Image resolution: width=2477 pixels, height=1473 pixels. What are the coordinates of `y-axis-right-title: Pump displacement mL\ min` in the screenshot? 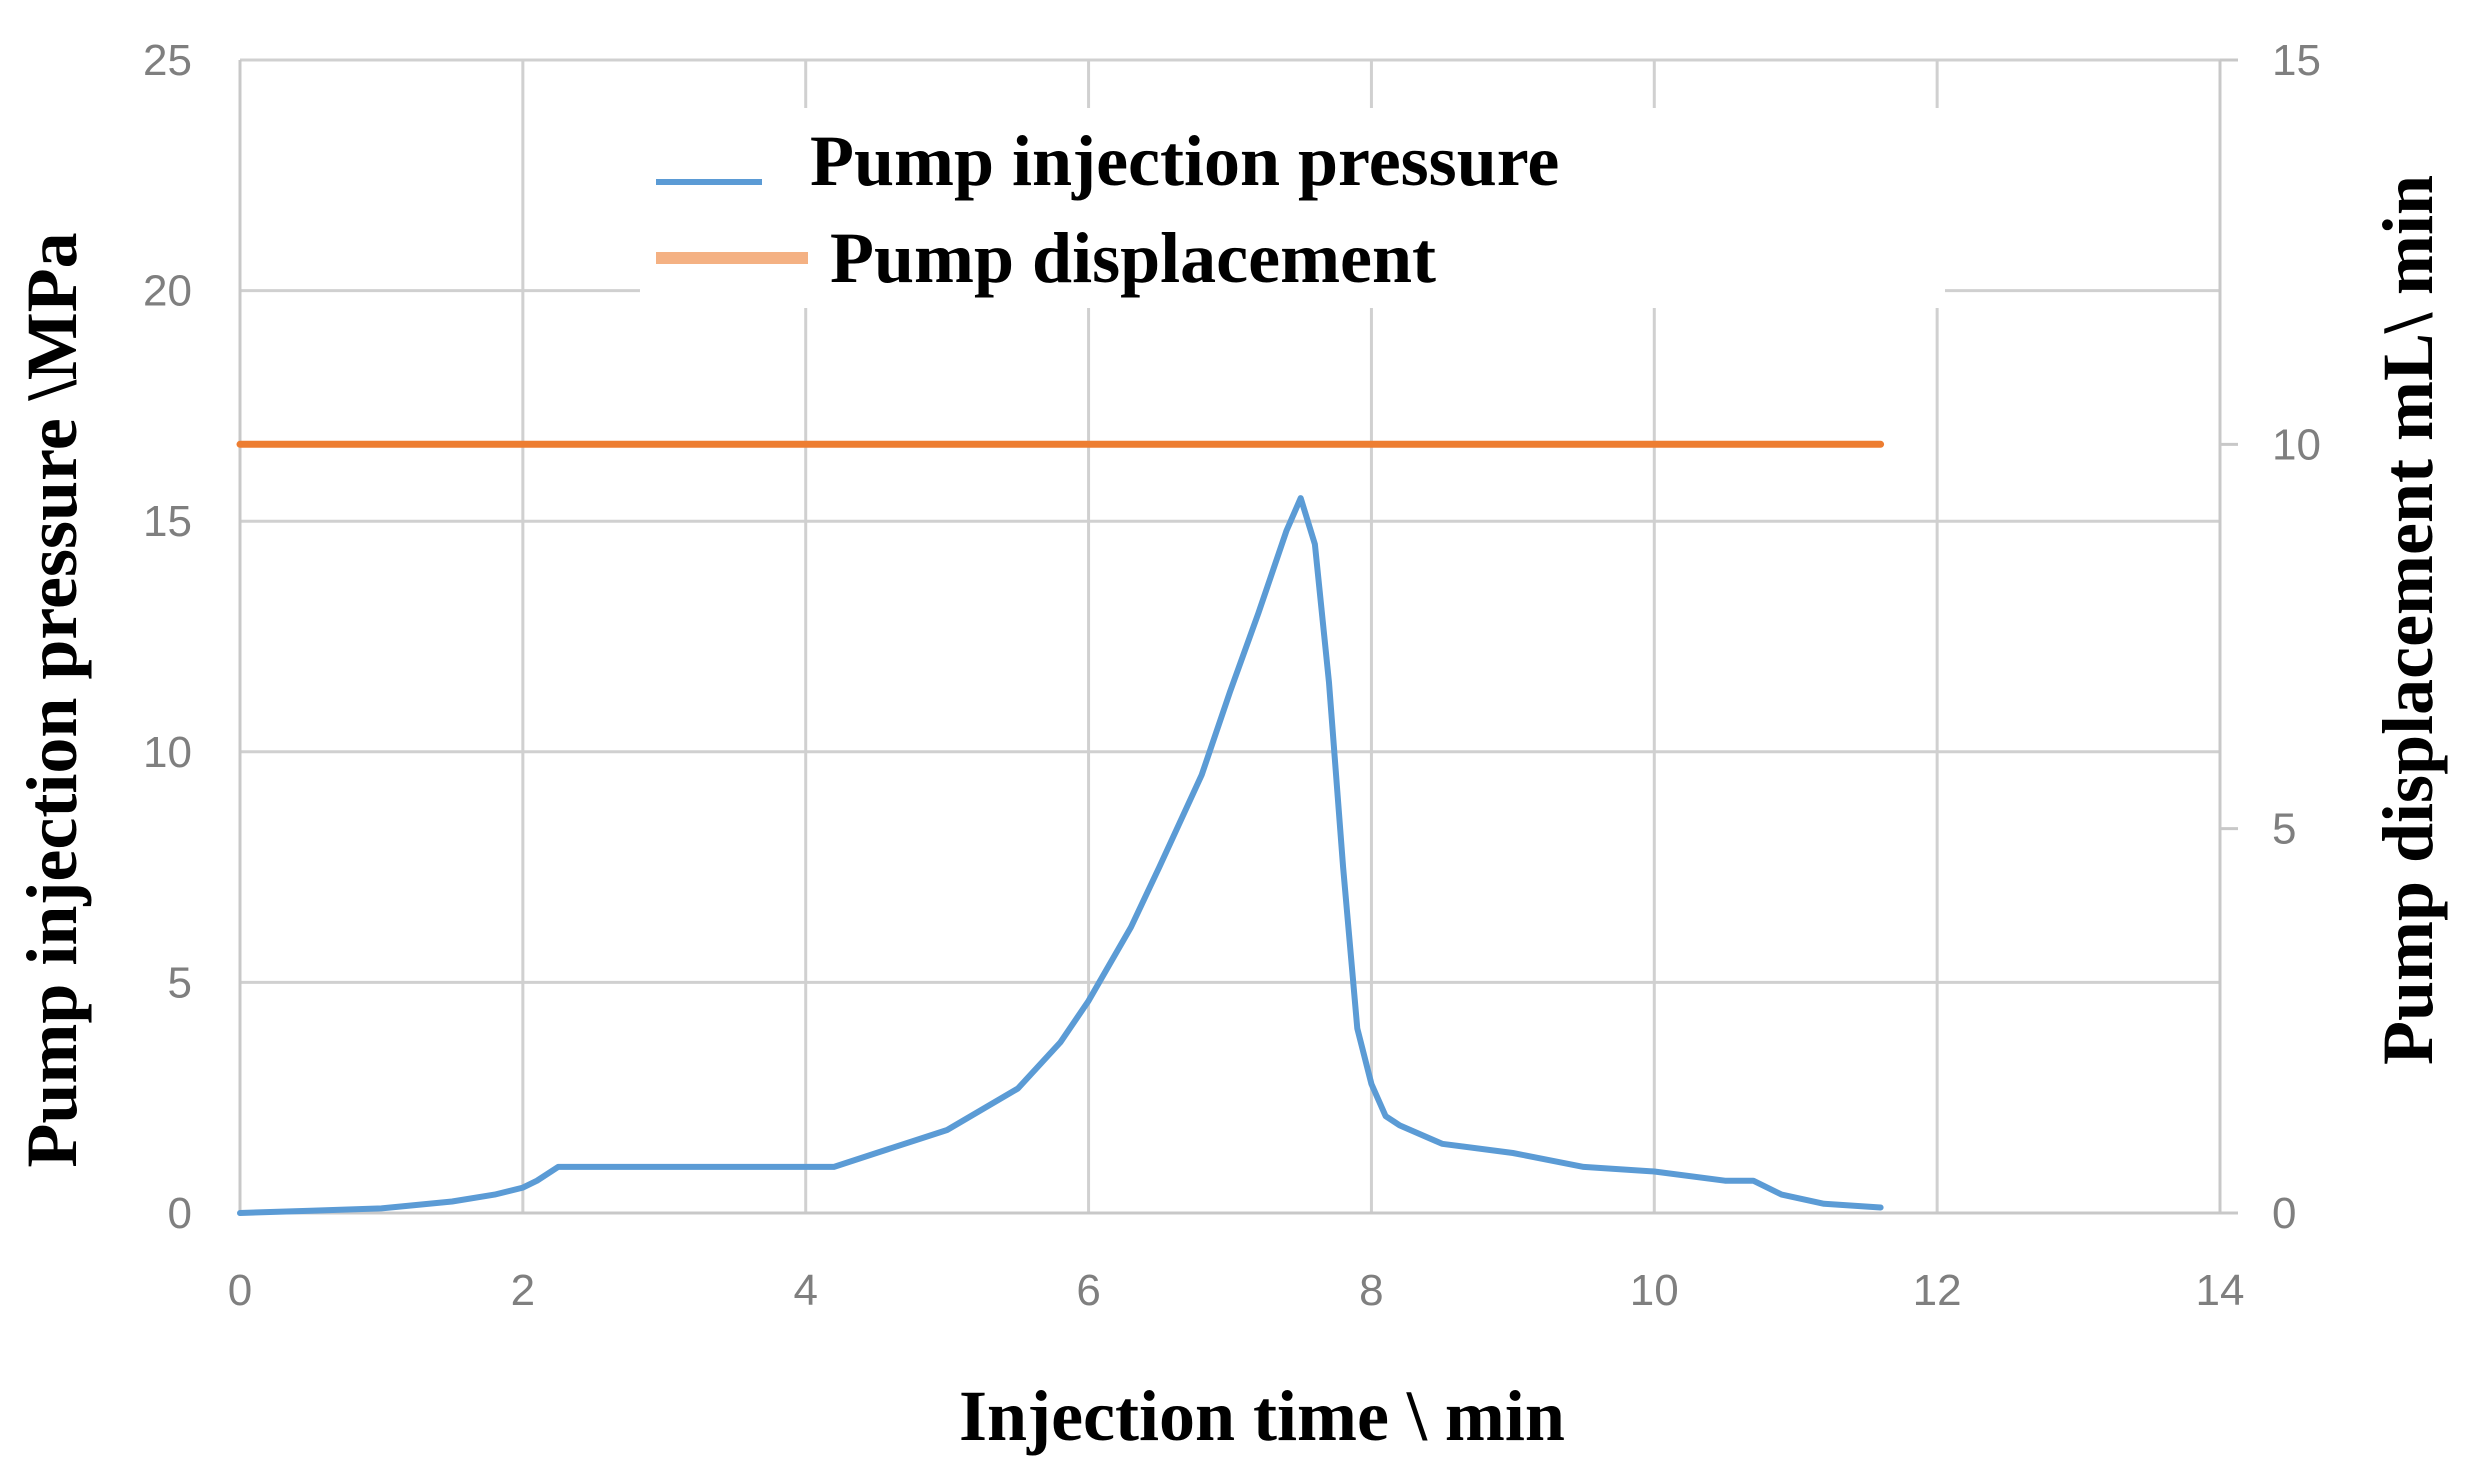 It's located at (2408, 620).